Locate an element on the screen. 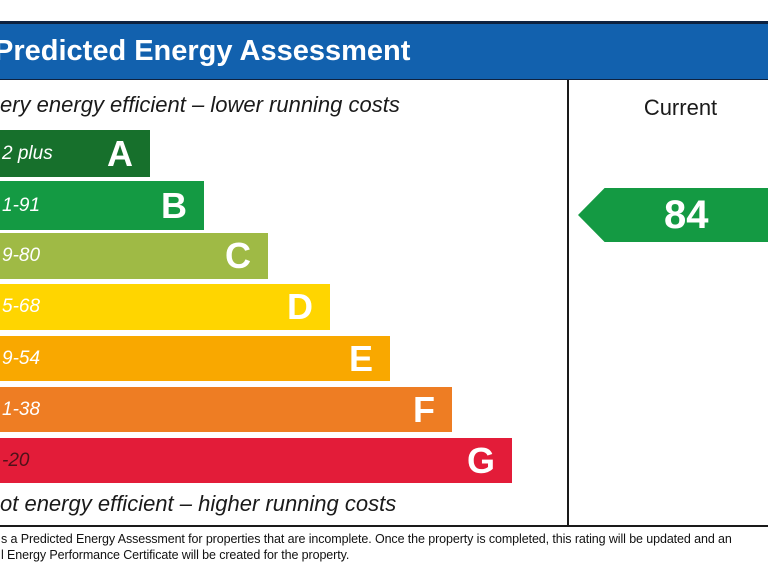 This screenshot has width=768, height=576. band-d: 5-68 D is located at coordinates (165, 307).